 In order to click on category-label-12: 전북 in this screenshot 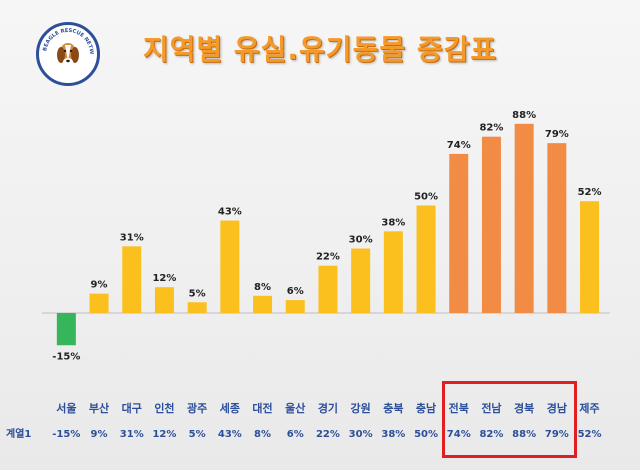, I will do `click(459, 408)`.